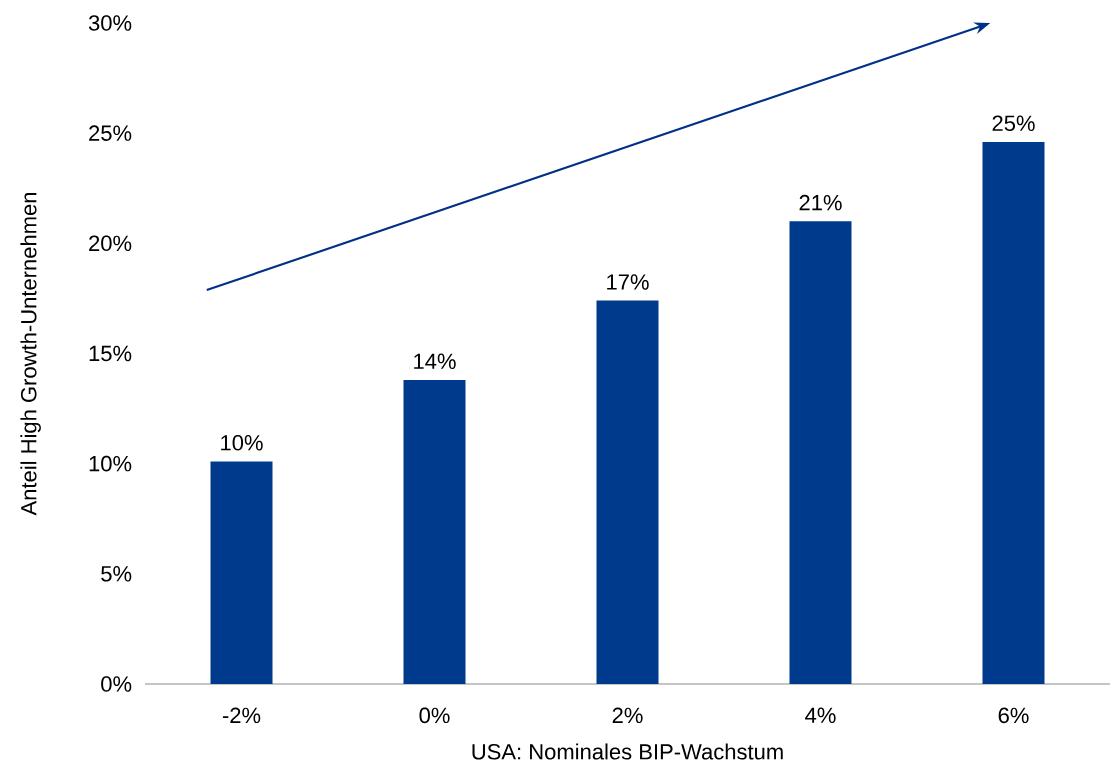  Describe the element at coordinates (820, 202) in the screenshot. I see `data-label: 21%` at that location.